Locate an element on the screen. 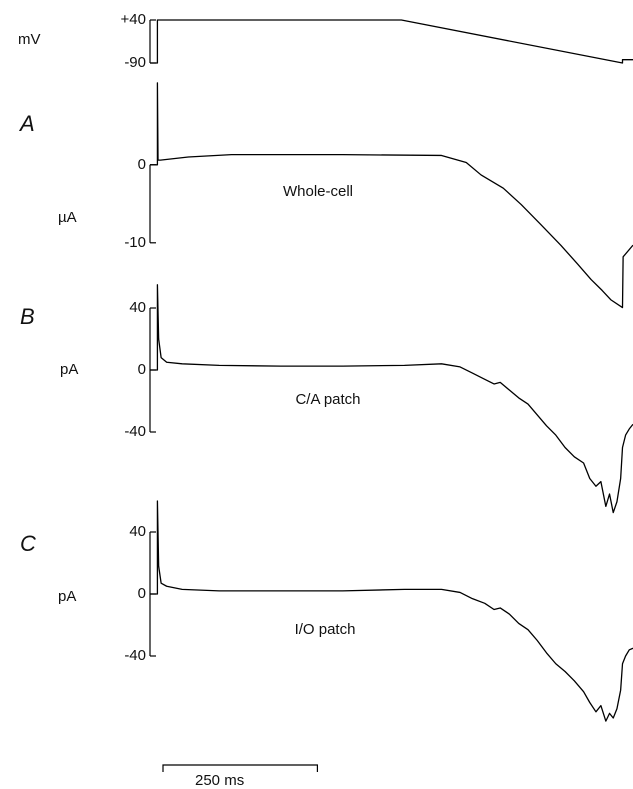 The width and height of the screenshot is (633, 789). trace-label: Whole-cell is located at coordinates (318, 191).